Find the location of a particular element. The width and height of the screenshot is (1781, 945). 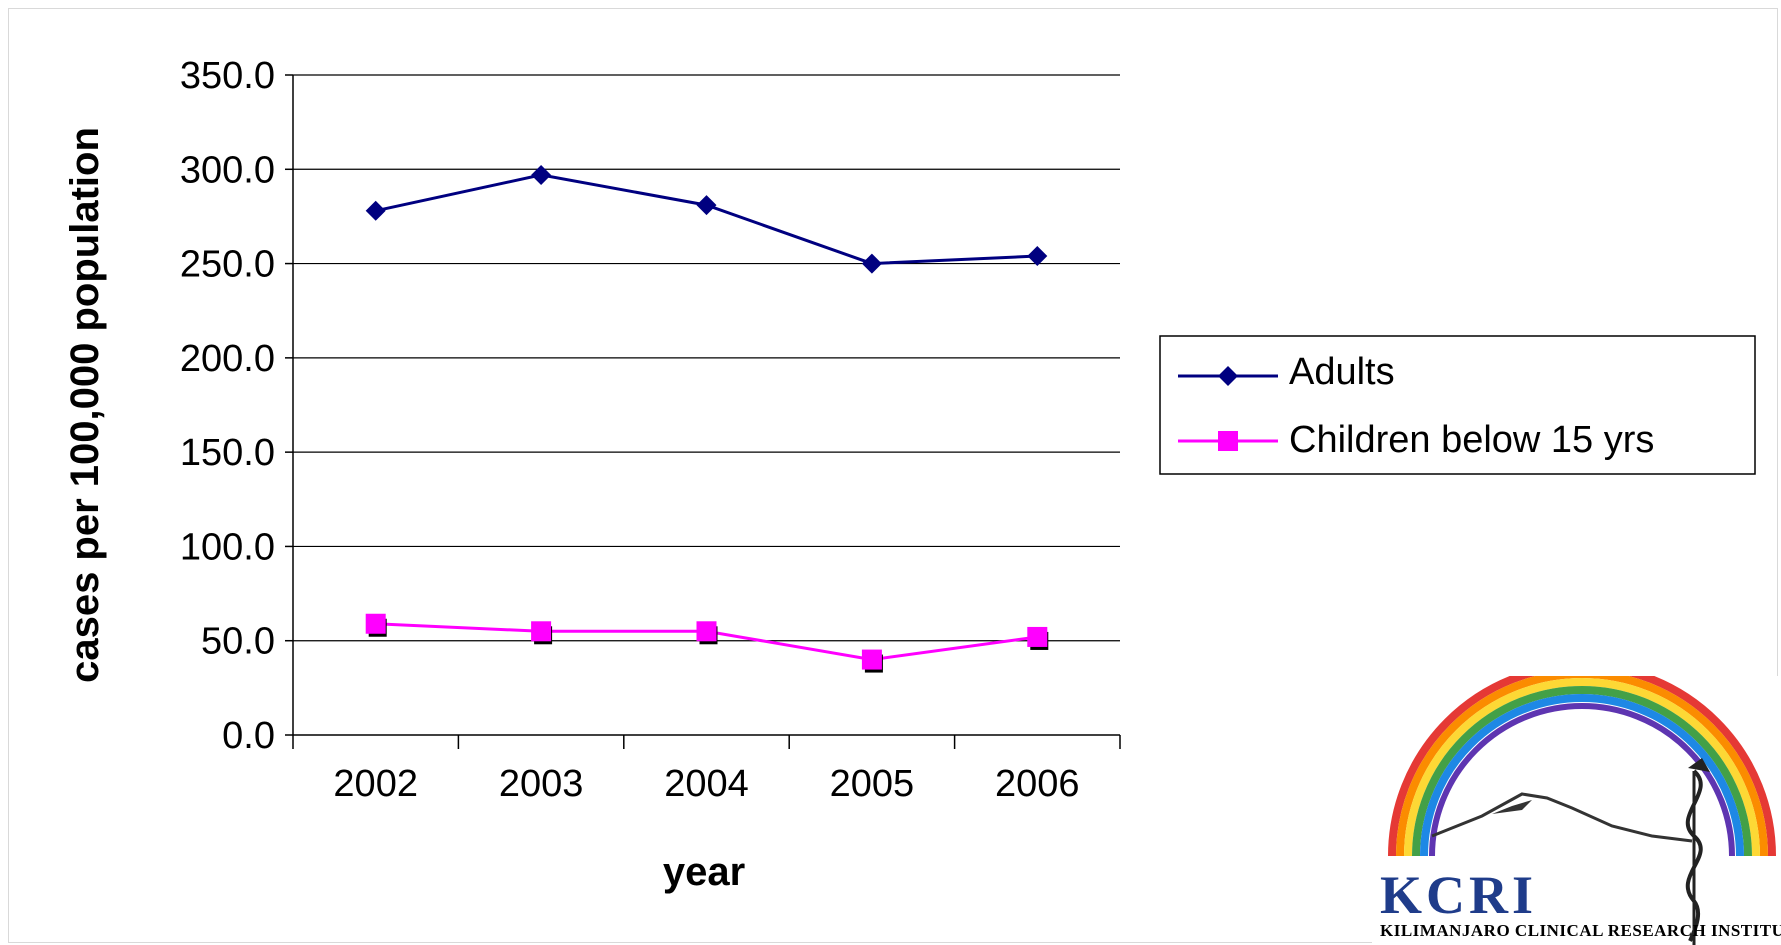

legend: Adults Children below 15 yrs is located at coordinates (1457, 405).